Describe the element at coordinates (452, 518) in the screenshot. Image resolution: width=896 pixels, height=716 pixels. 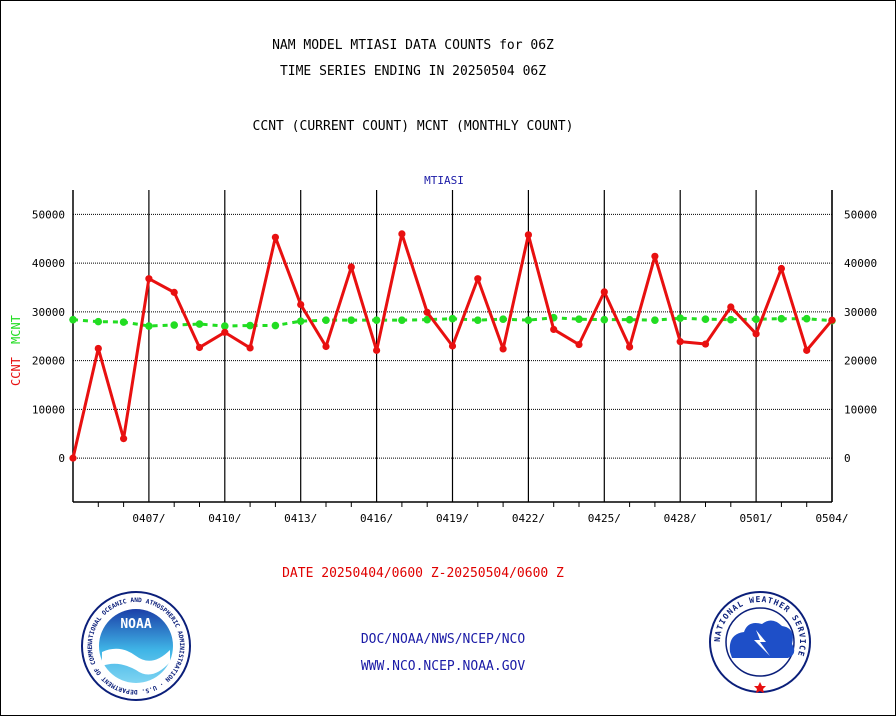
I see `x-tick-label: 0419/` at that location.